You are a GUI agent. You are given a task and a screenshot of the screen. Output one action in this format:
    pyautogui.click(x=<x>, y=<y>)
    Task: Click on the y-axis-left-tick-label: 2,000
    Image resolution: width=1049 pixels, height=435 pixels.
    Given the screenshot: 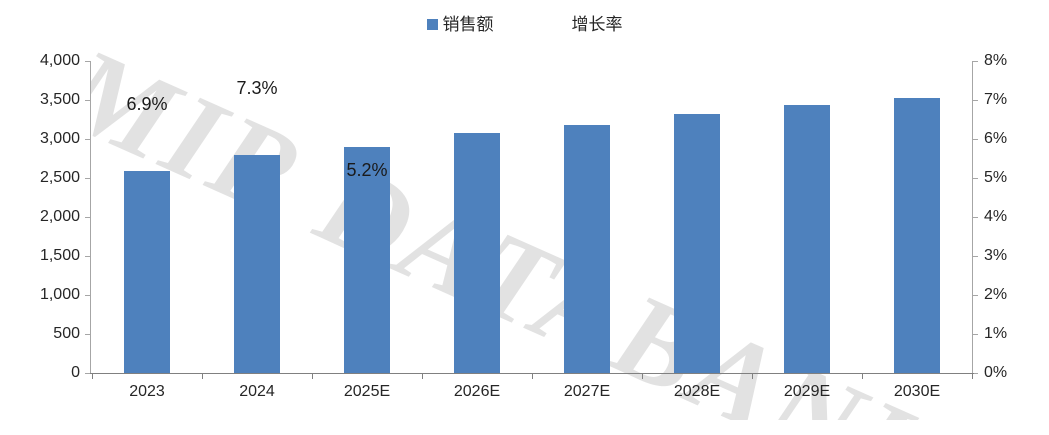 What is the action you would take?
    pyautogui.click(x=59, y=216)
    